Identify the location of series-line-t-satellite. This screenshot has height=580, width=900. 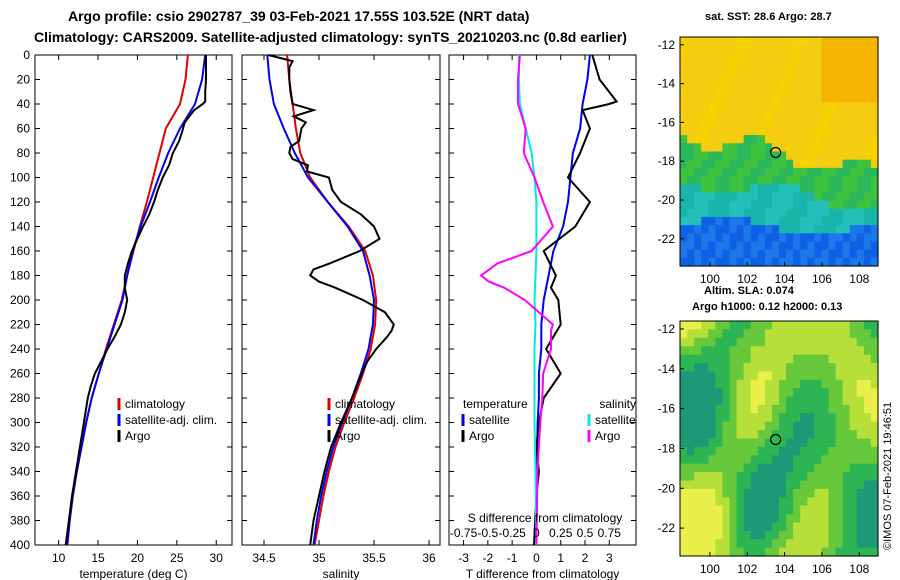
(563, 300).